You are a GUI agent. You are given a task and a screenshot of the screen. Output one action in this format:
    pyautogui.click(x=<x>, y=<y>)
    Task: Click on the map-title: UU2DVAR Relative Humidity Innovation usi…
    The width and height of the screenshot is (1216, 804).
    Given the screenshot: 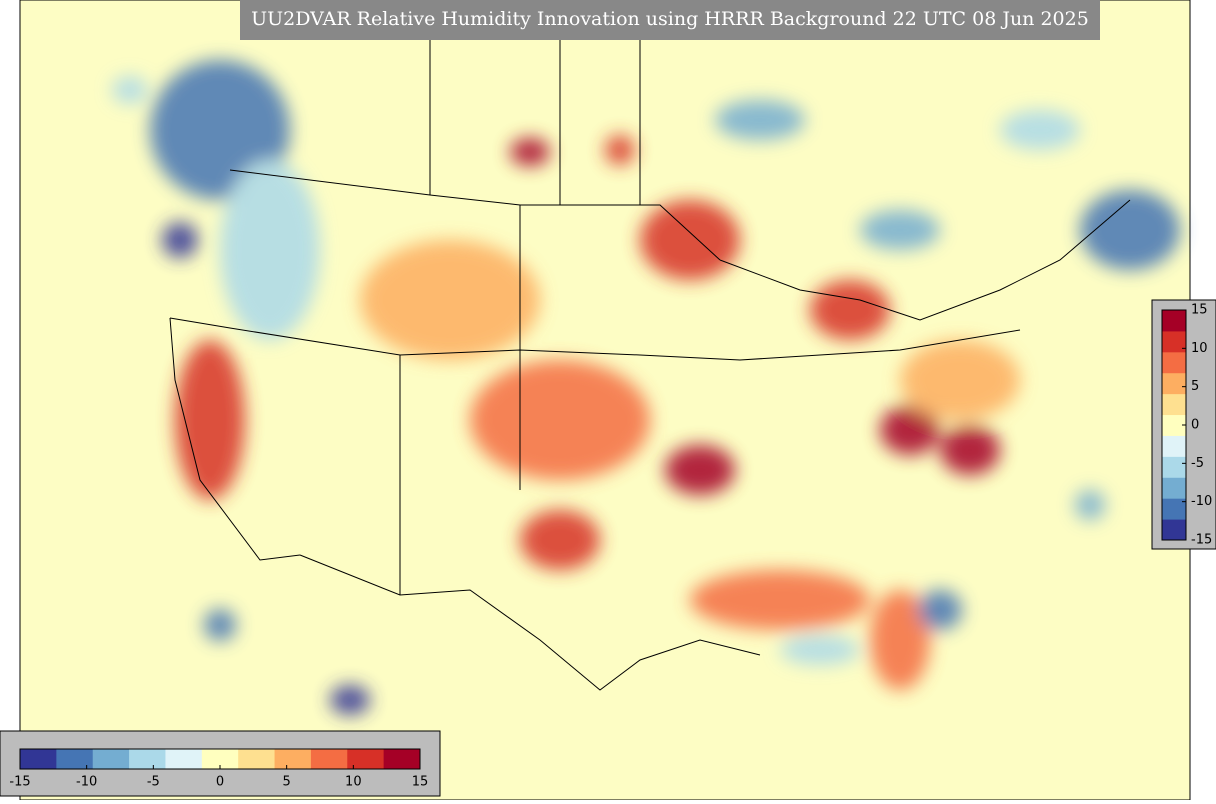 What is the action you would take?
    pyautogui.click(x=670, y=19)
    